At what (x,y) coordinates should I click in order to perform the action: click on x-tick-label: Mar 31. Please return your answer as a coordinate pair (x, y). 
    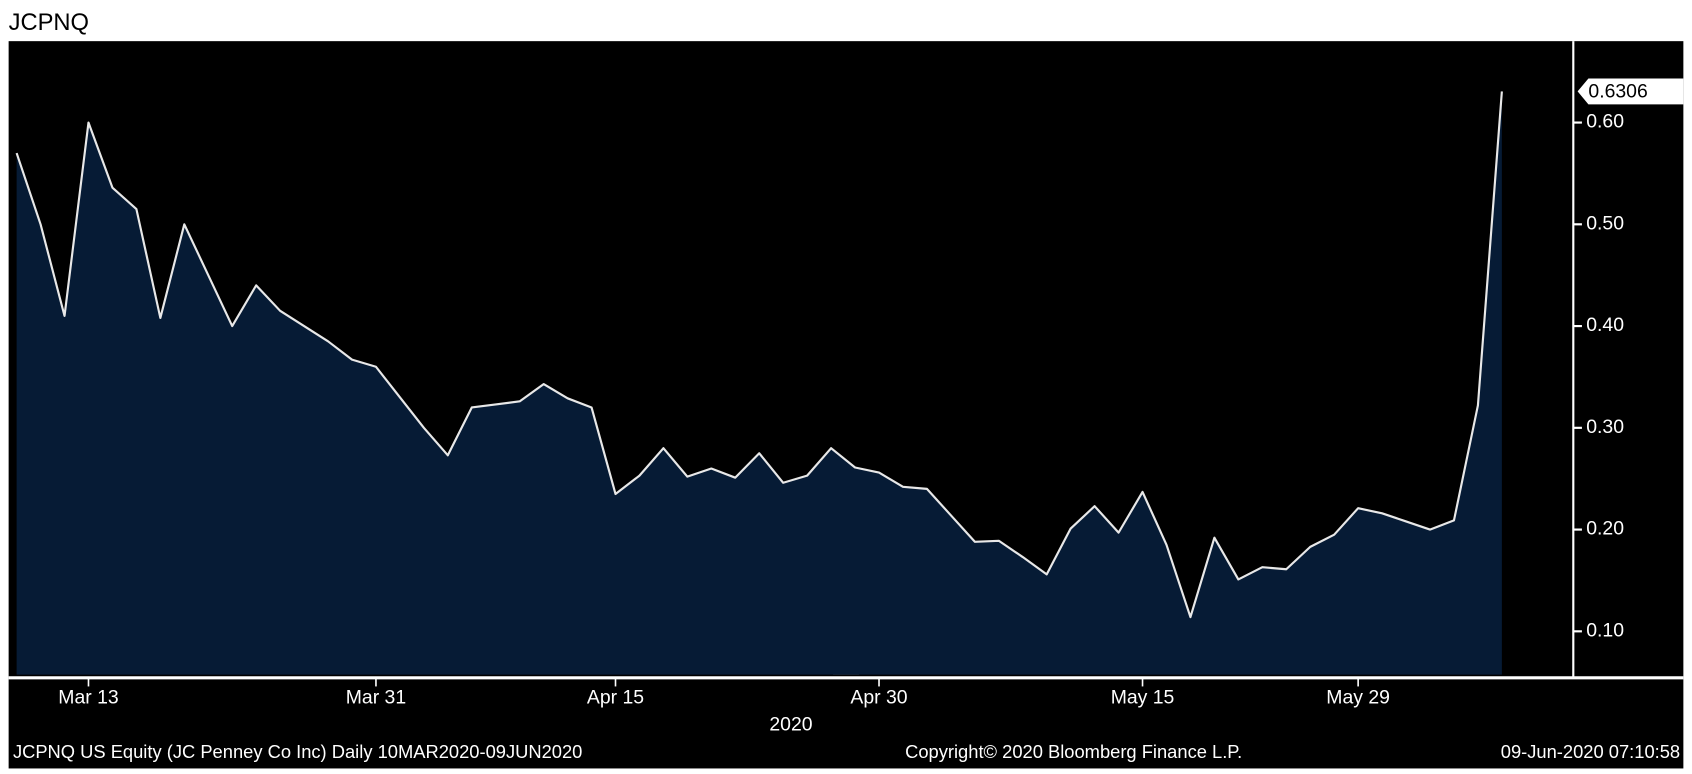
    Looking at the image, I should click on (376, 697).